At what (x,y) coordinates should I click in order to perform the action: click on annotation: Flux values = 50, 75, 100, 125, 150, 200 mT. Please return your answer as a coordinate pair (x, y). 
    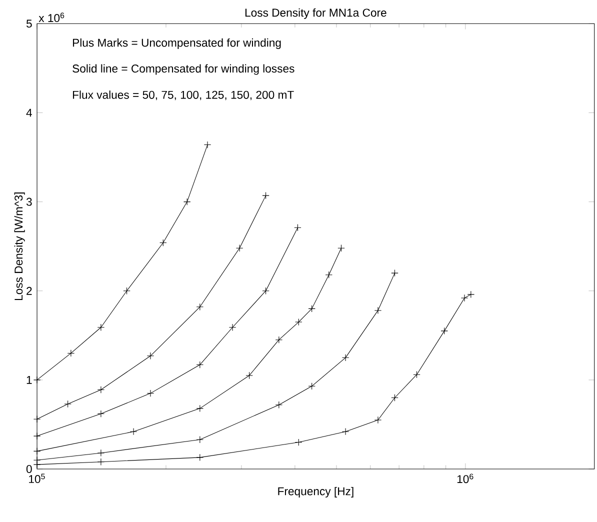
    Looking at the image, I should click on (183, 95).